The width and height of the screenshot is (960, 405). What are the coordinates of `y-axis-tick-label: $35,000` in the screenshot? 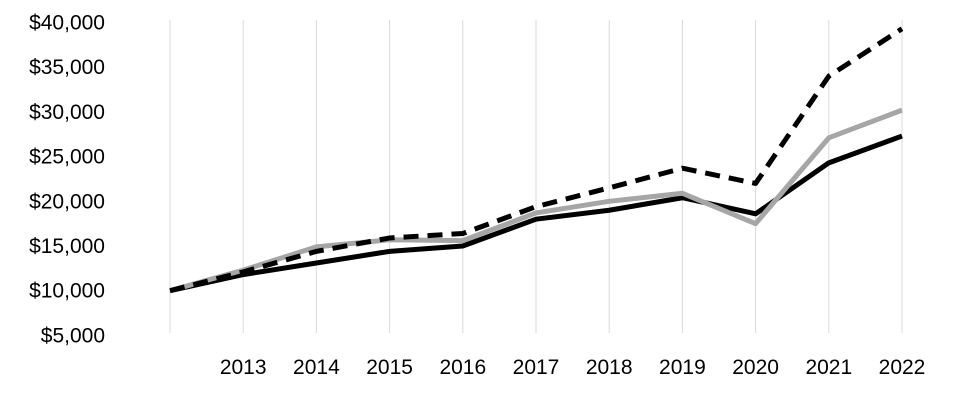 It's located at (67, 67).